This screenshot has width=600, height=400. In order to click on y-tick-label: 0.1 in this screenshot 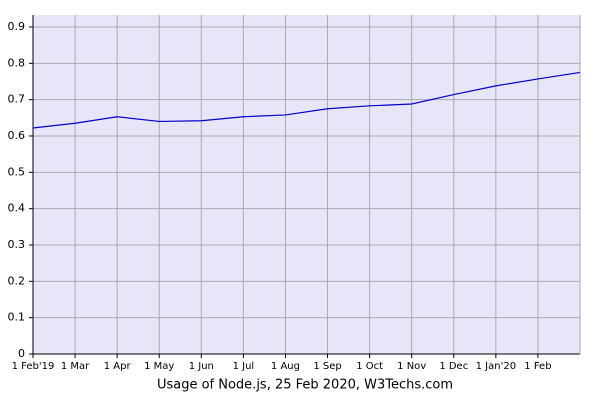, I will do `click(17, 317)`.